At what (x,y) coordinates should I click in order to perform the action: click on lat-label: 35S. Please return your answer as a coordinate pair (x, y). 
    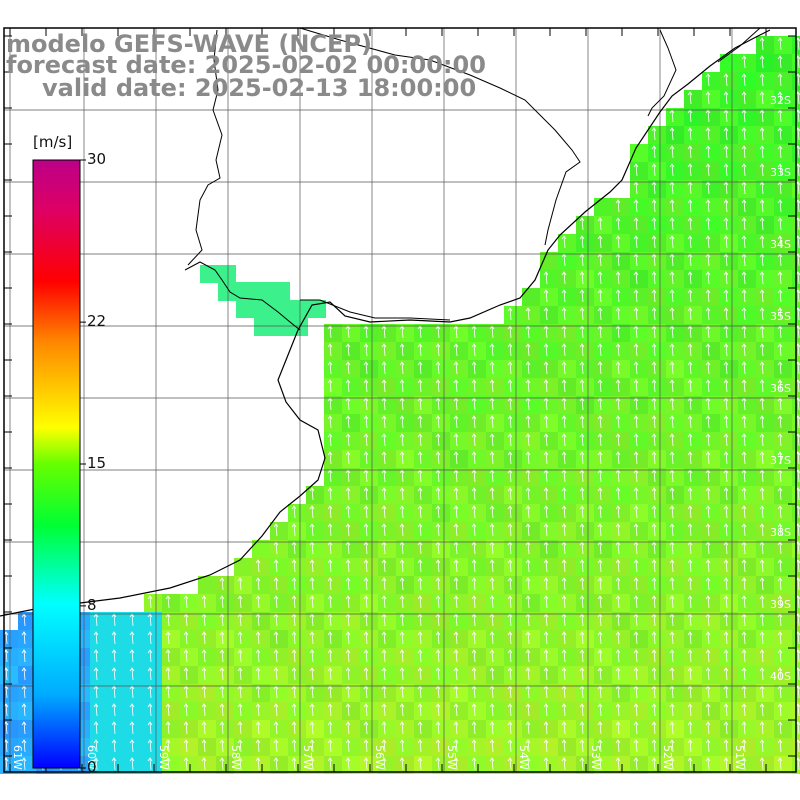
    Looking at the image, I should click on (780, 316).